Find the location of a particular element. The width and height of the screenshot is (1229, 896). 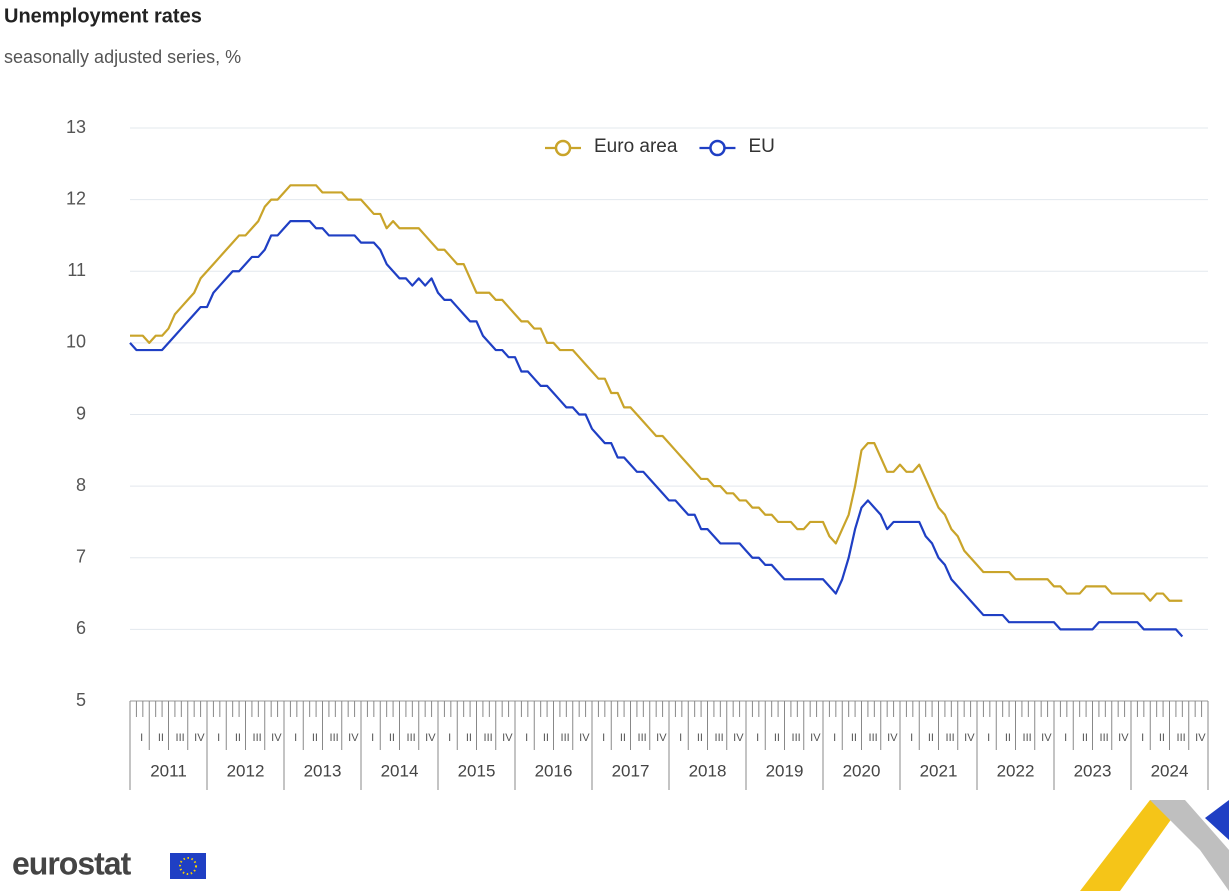

logo-flag is located at coordinates (188, 866).